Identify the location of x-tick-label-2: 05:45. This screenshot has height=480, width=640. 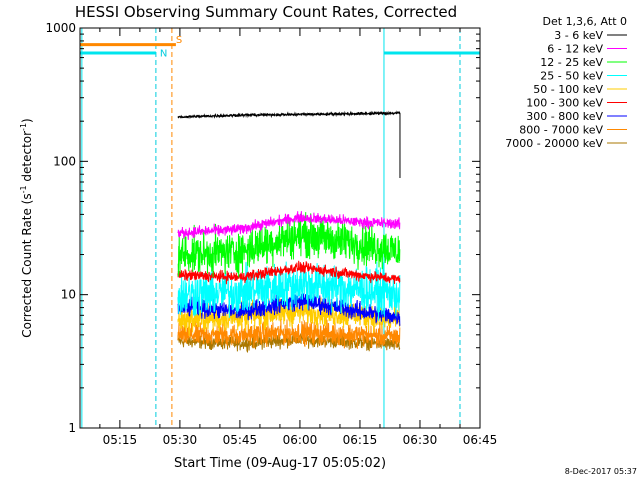
(240, 440).